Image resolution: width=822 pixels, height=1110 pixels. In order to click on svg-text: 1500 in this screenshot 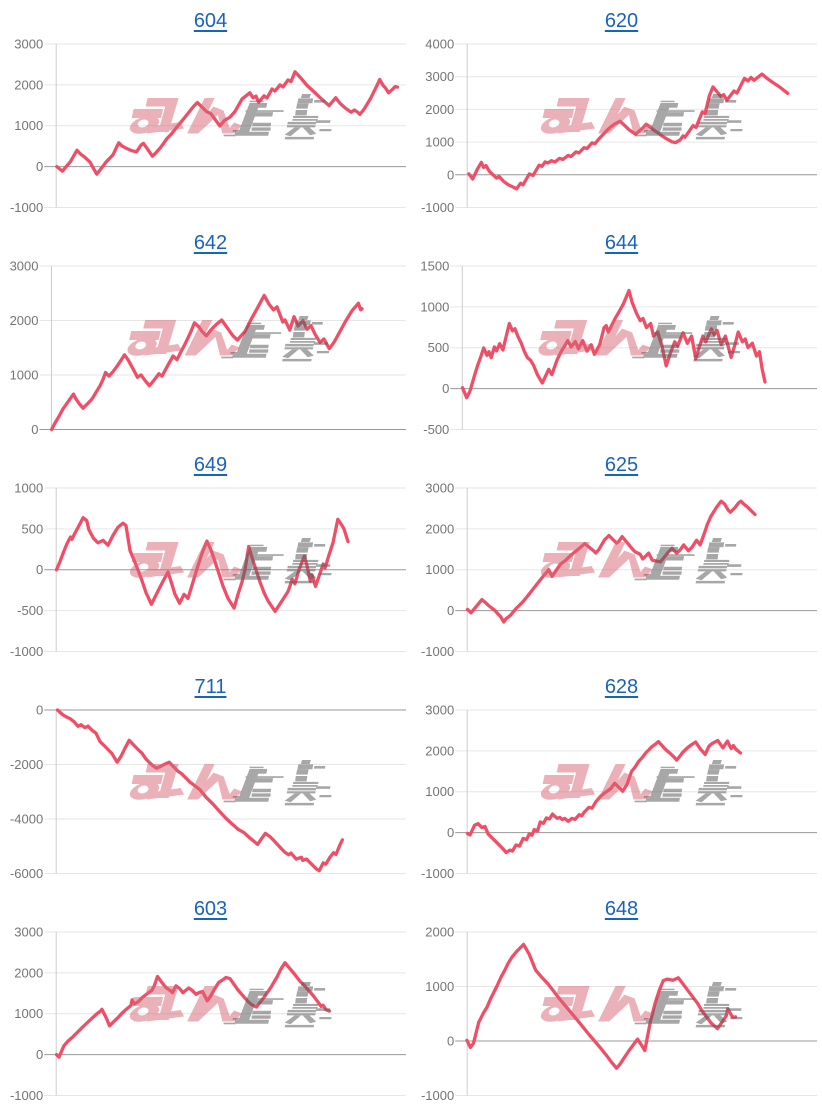, I will do `click(434, 266)`.